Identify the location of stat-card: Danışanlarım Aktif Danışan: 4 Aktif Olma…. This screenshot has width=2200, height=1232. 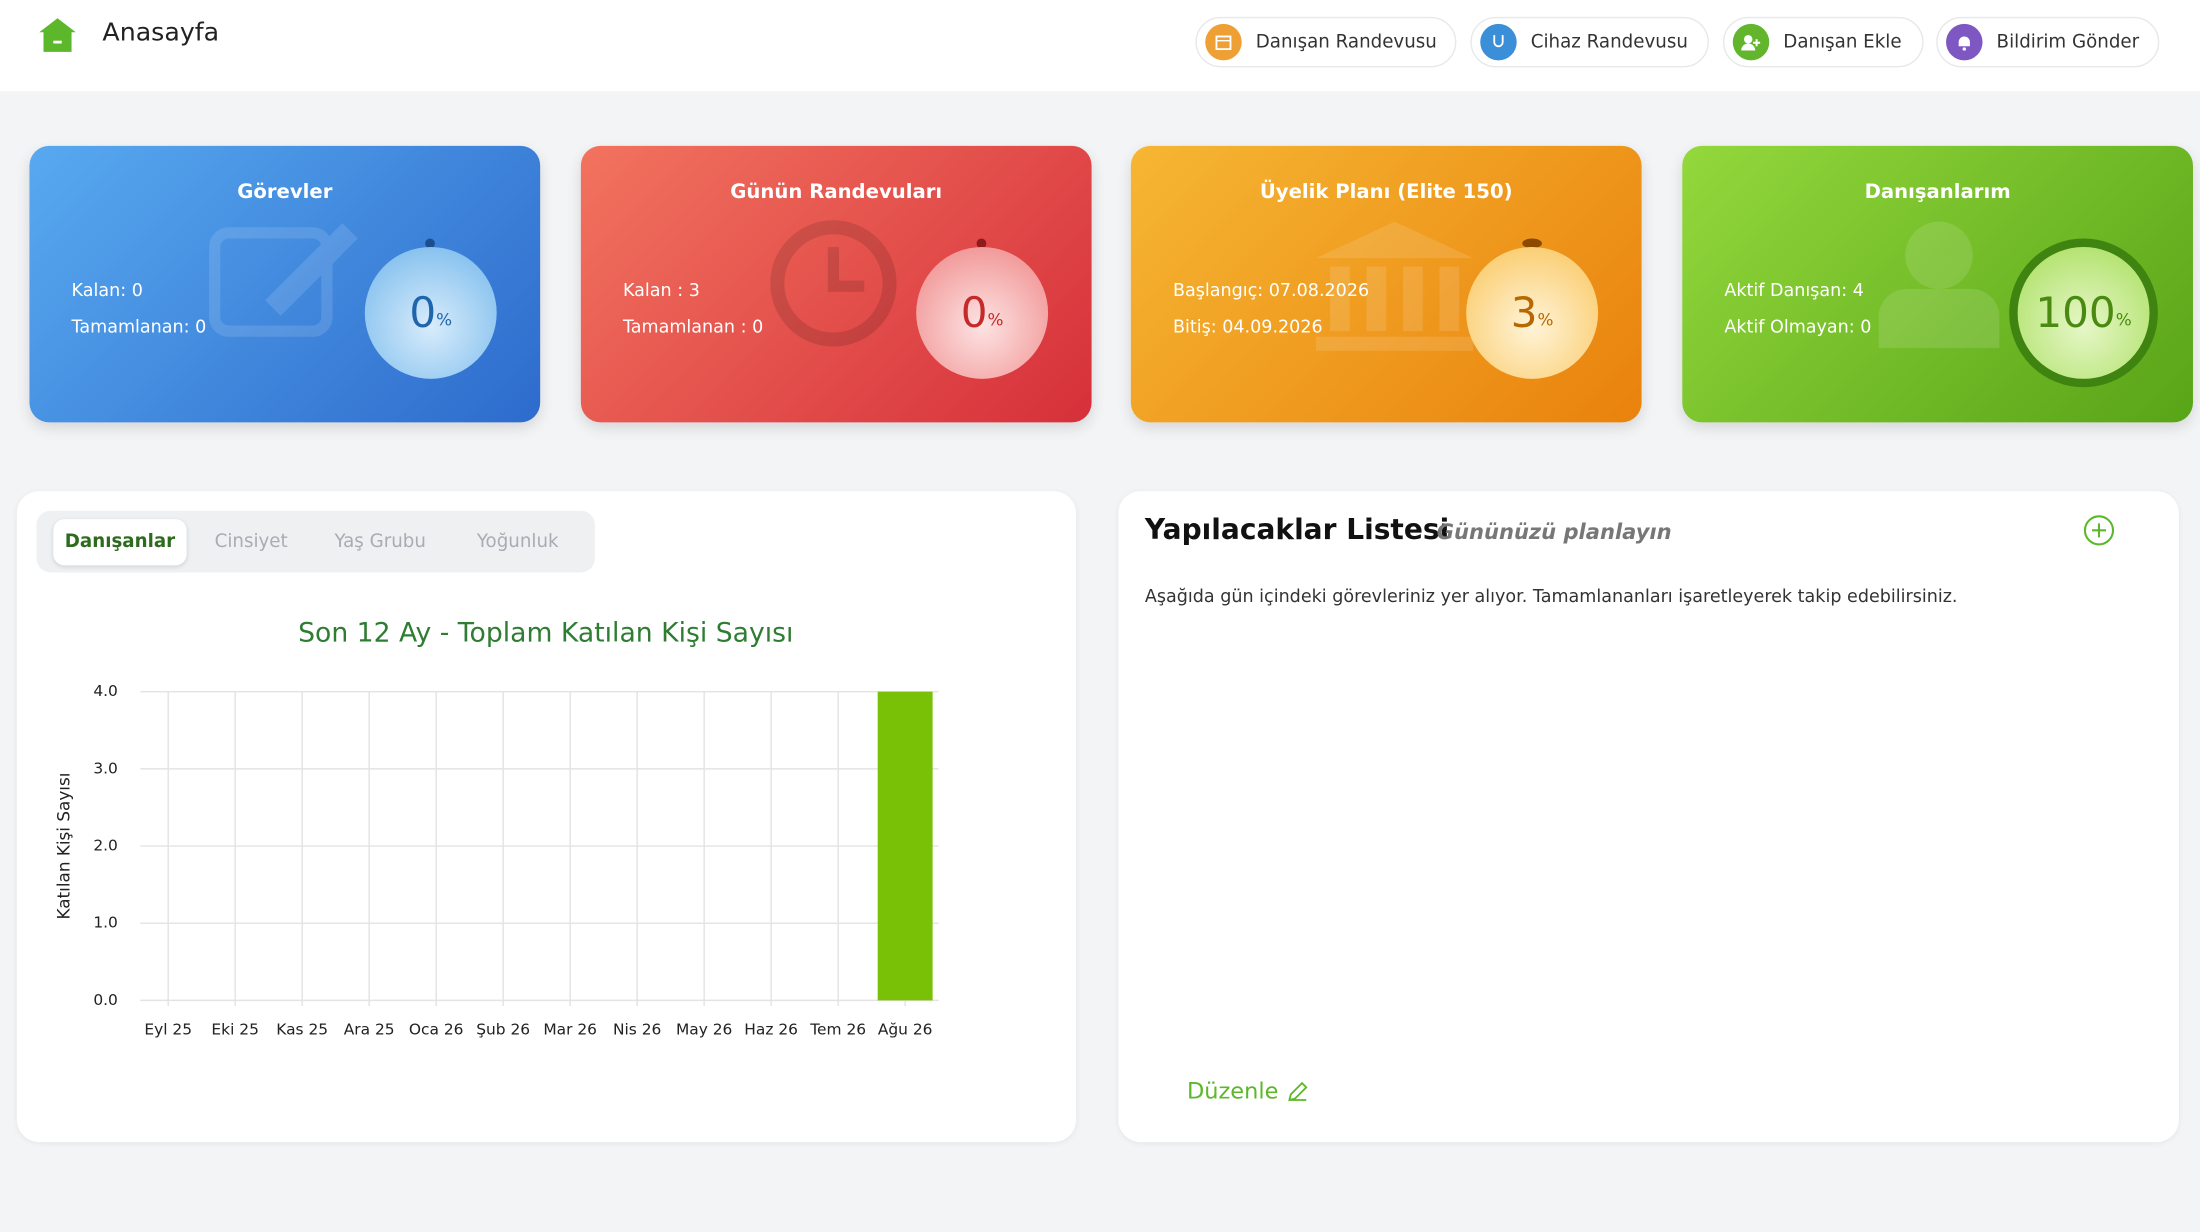
(1937, 284).